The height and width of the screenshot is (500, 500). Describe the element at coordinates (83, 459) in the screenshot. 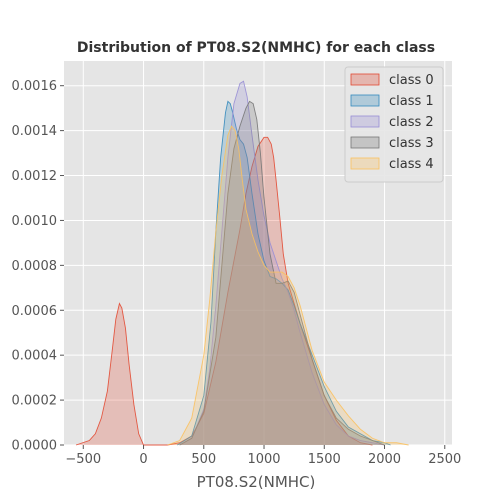

I see `x-tick-label: −500` at that location.